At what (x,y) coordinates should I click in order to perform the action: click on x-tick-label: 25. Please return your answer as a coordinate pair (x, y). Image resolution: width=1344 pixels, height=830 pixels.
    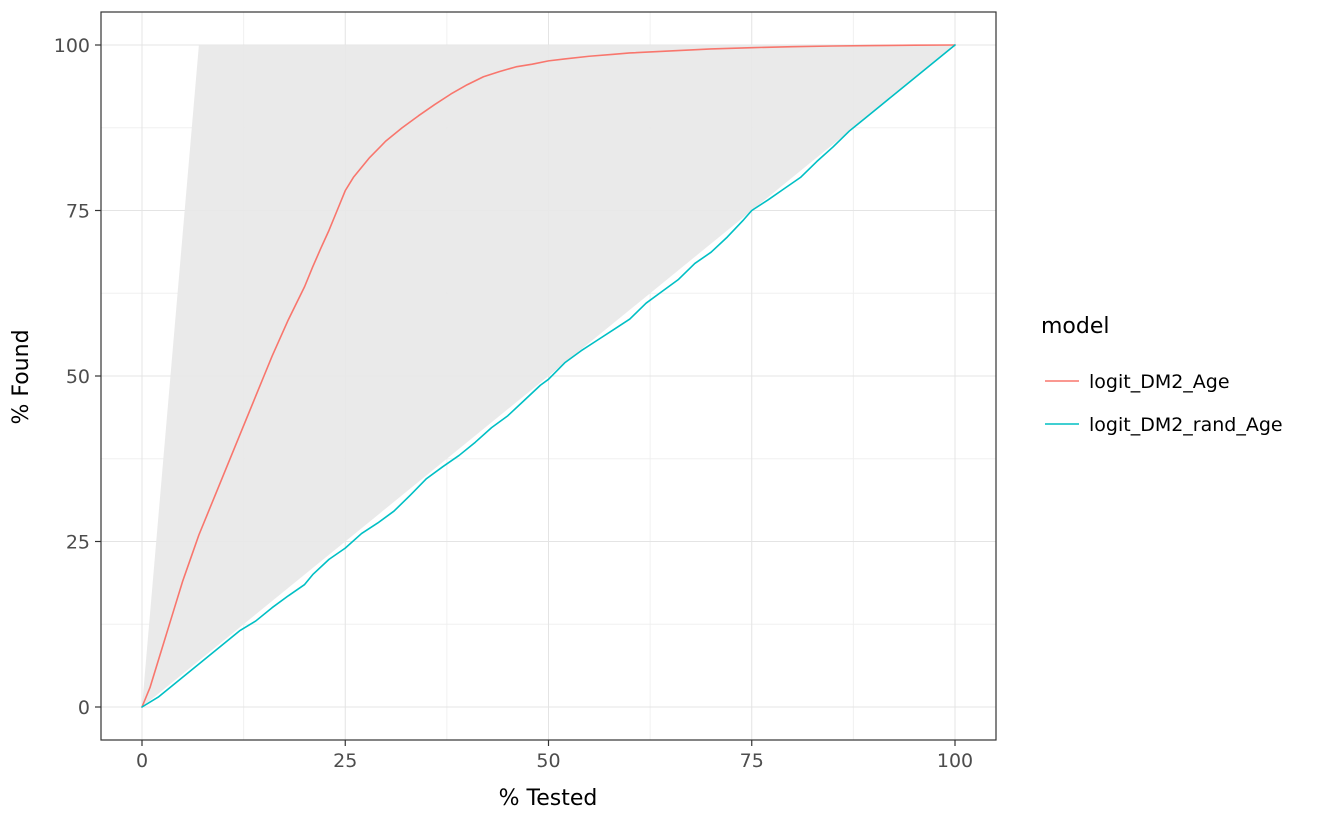
    Looking at the image, I should click on (345, 761).